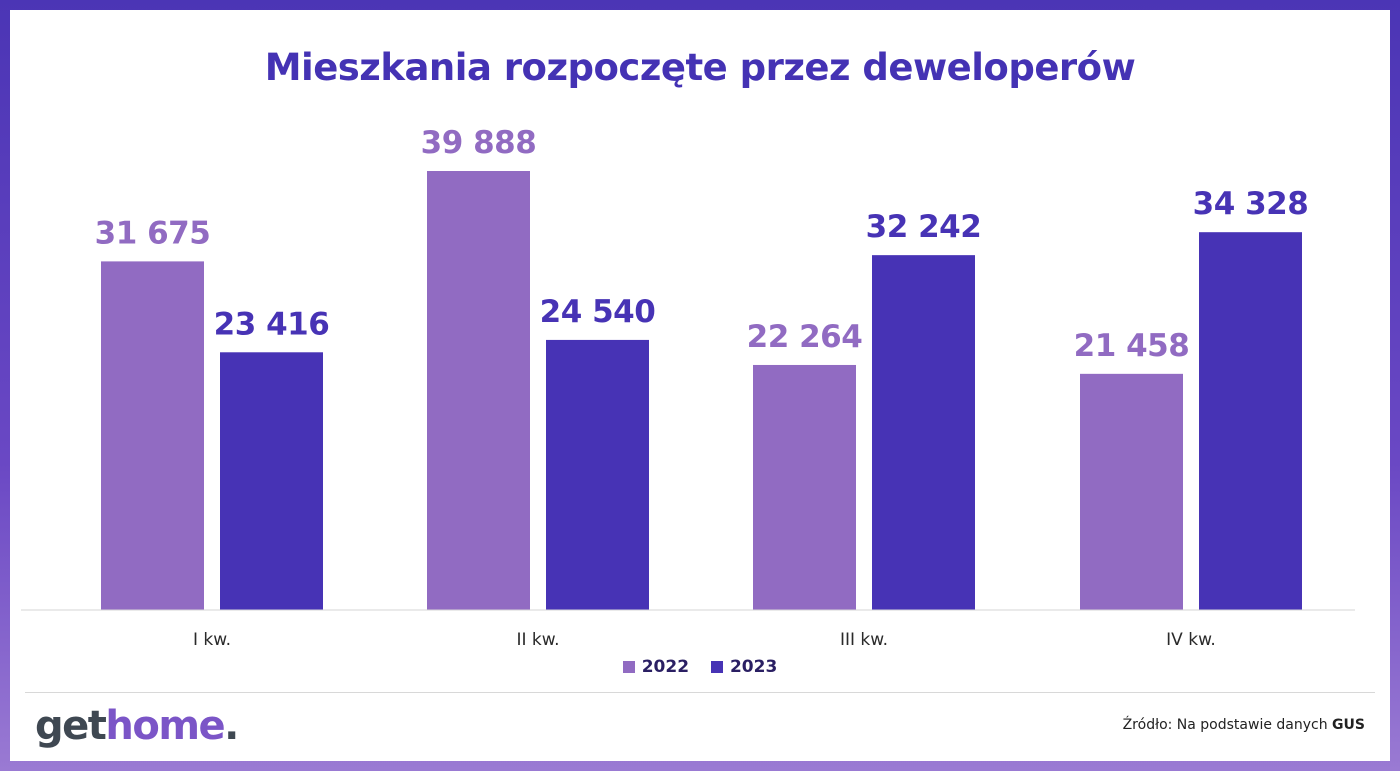  I want to click on bar-value-label-2022-1: 31 675, so click(153, 233).